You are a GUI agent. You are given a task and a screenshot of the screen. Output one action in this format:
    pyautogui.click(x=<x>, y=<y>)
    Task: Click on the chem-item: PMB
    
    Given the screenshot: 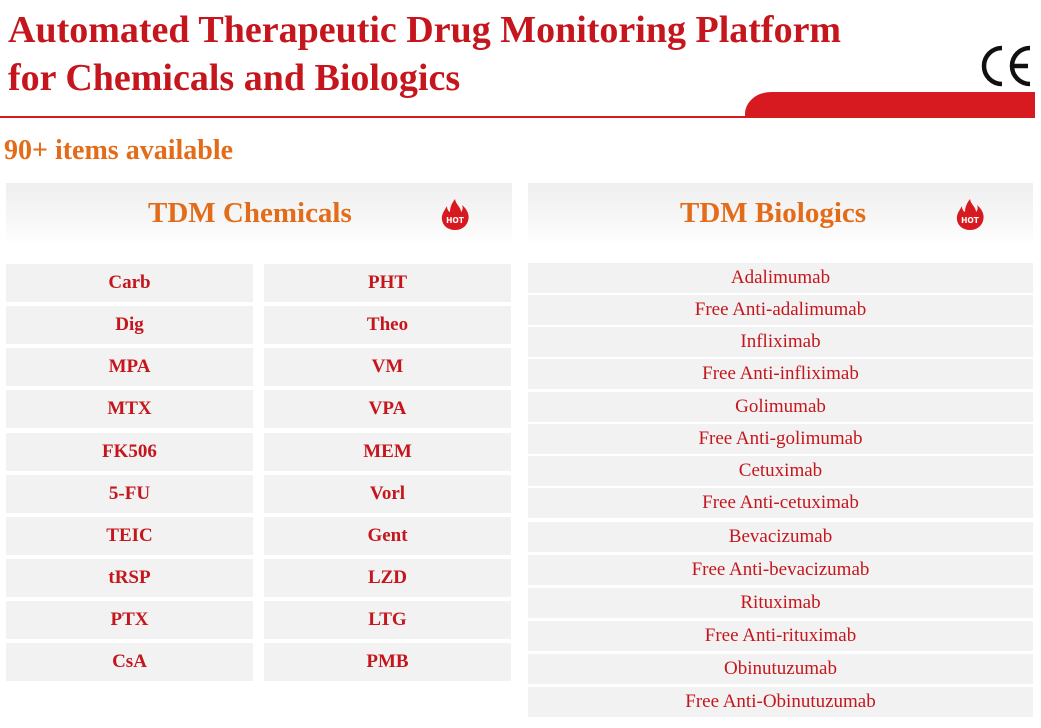 What is the action you would take?
    pyautogui.click(x=387, y=662)
    